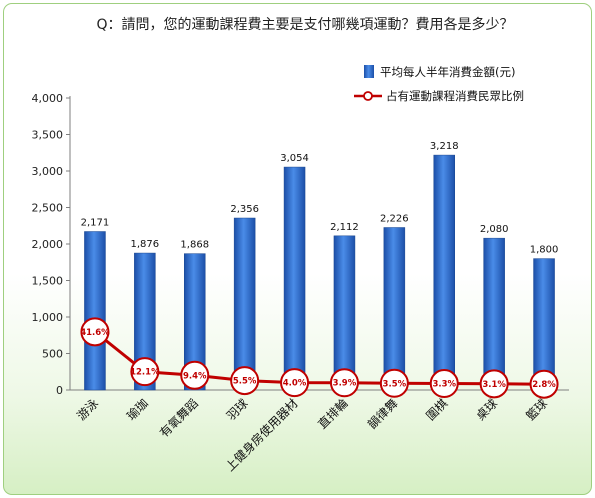 This screenshot has width=595, height=498. Describe the element at coordinates (344, 227) in the screenshot. I see `bar-data-label: 2,112` at that location.